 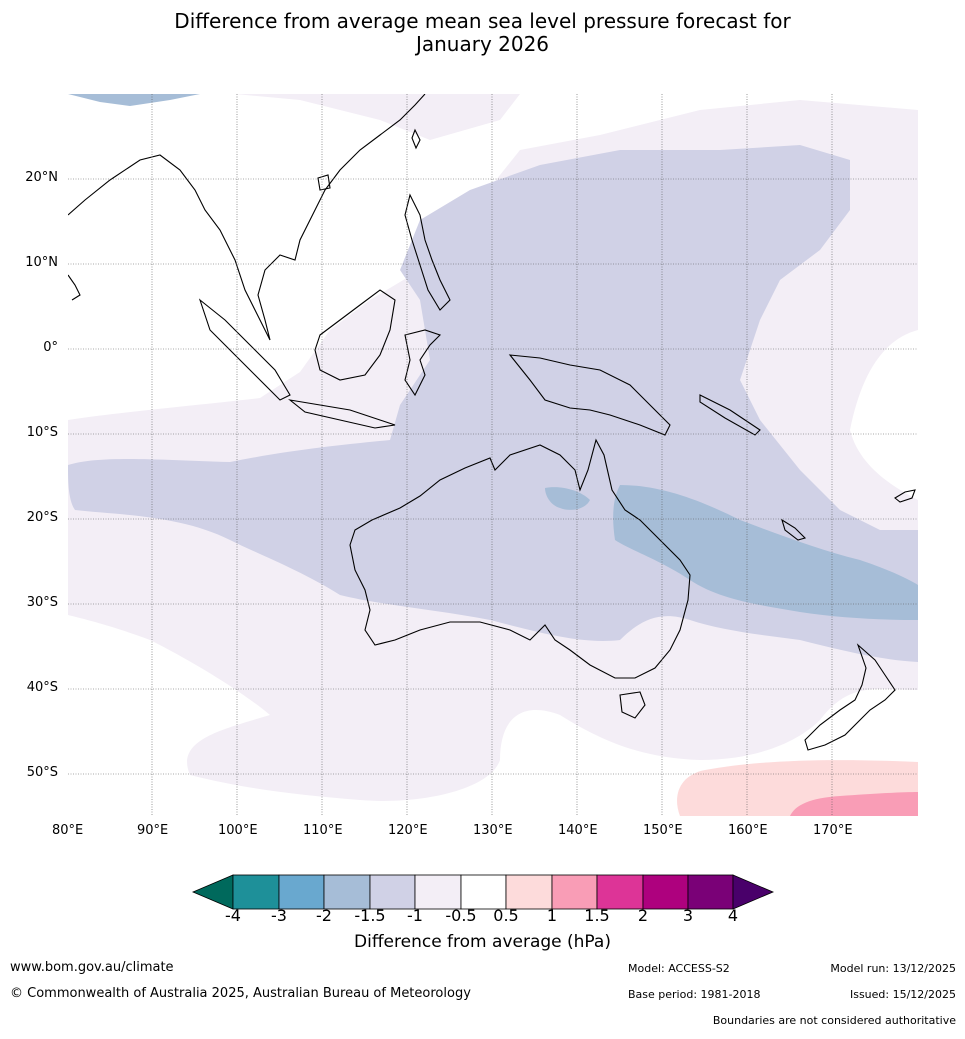 I want to click on colorbar, so click(x=483, y=892).